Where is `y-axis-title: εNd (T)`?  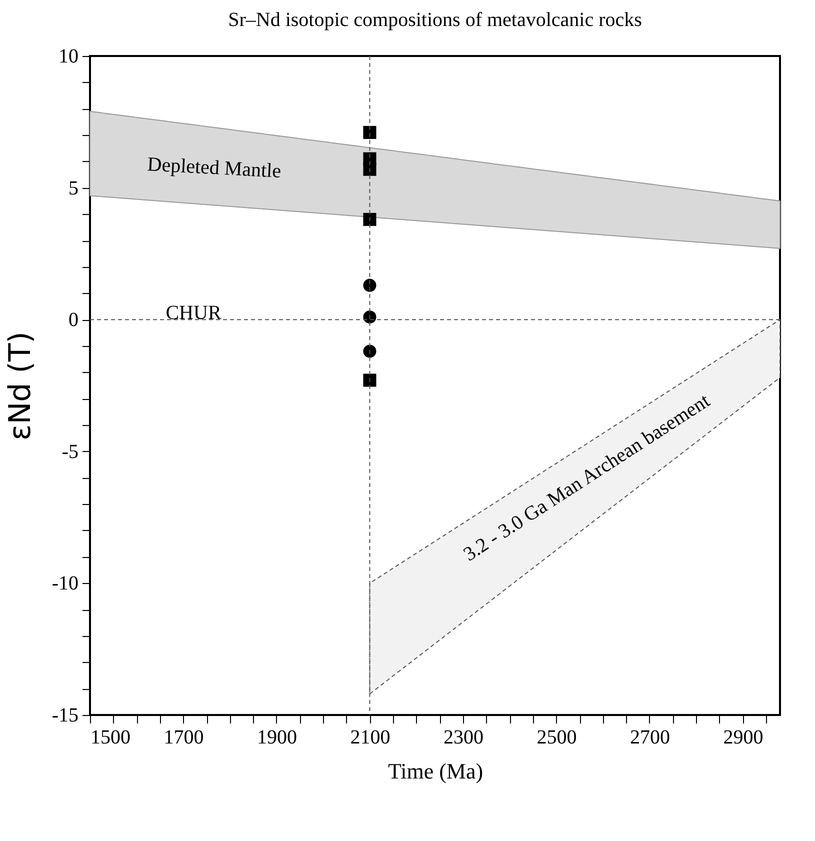
y-axis-title: εNd (T) is located at coordinates (20, 386).